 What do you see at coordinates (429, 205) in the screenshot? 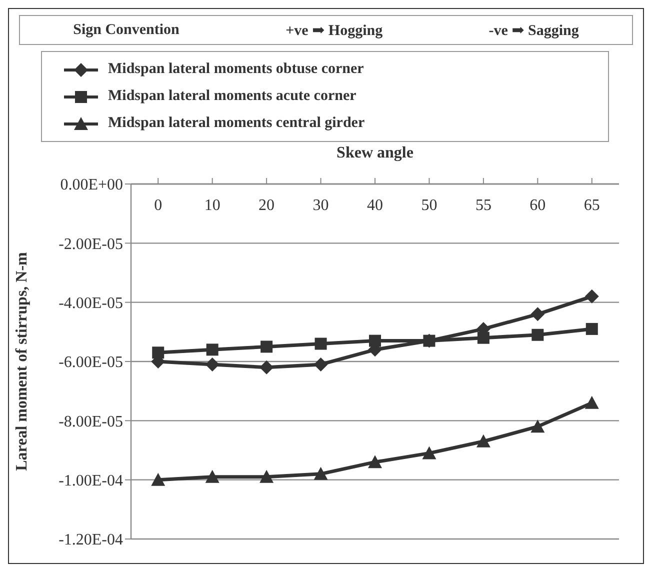
I see `x-tick-label: 50` at bounding box center [429, 205].